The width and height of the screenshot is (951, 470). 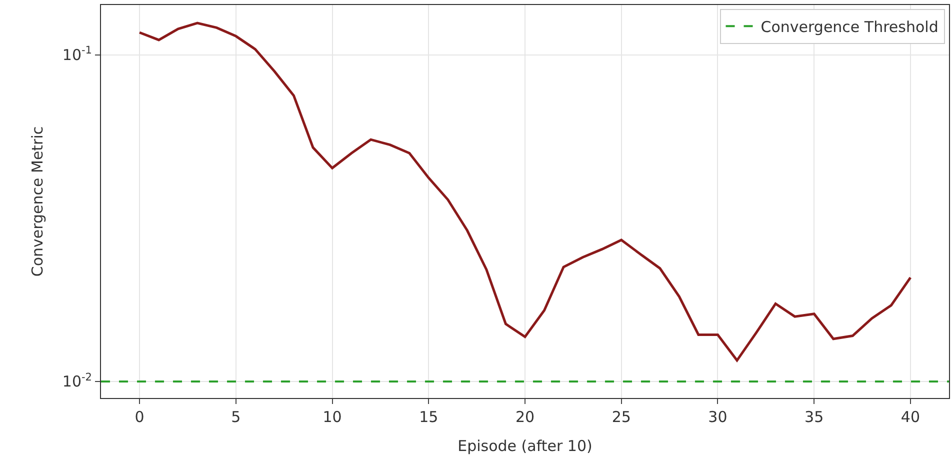 I want to click on x-tick-label: 35, so click(x=814, y=417).